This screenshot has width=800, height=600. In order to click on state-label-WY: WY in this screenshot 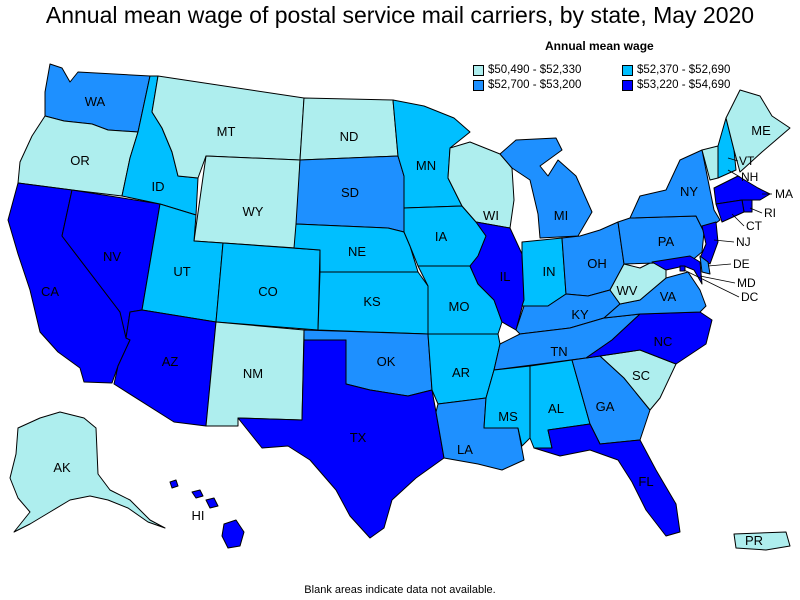, I will do `click(253, 211)`.